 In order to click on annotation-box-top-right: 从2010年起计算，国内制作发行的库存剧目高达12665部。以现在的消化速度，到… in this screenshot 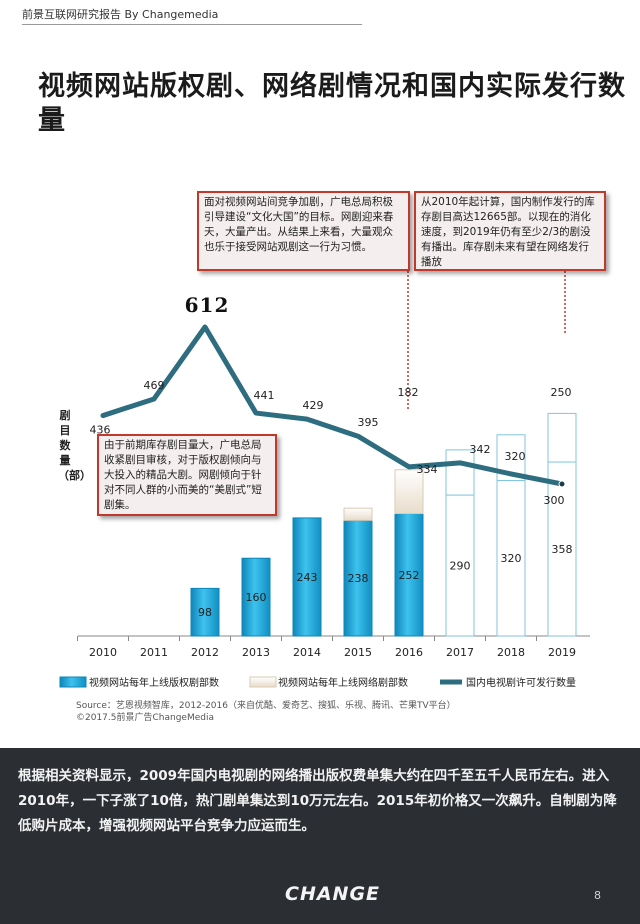, I will do `click(510, 231)`.